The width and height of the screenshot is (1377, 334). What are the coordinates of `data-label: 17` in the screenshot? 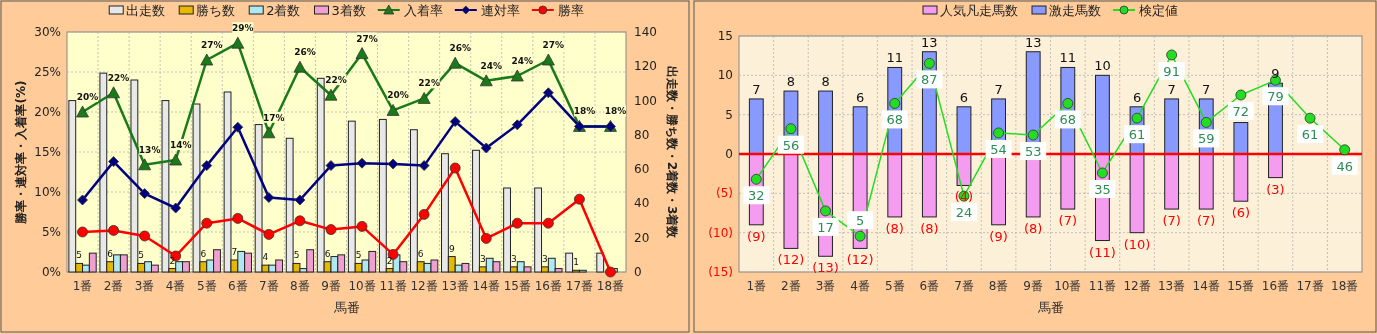 It's located at (825, 227).